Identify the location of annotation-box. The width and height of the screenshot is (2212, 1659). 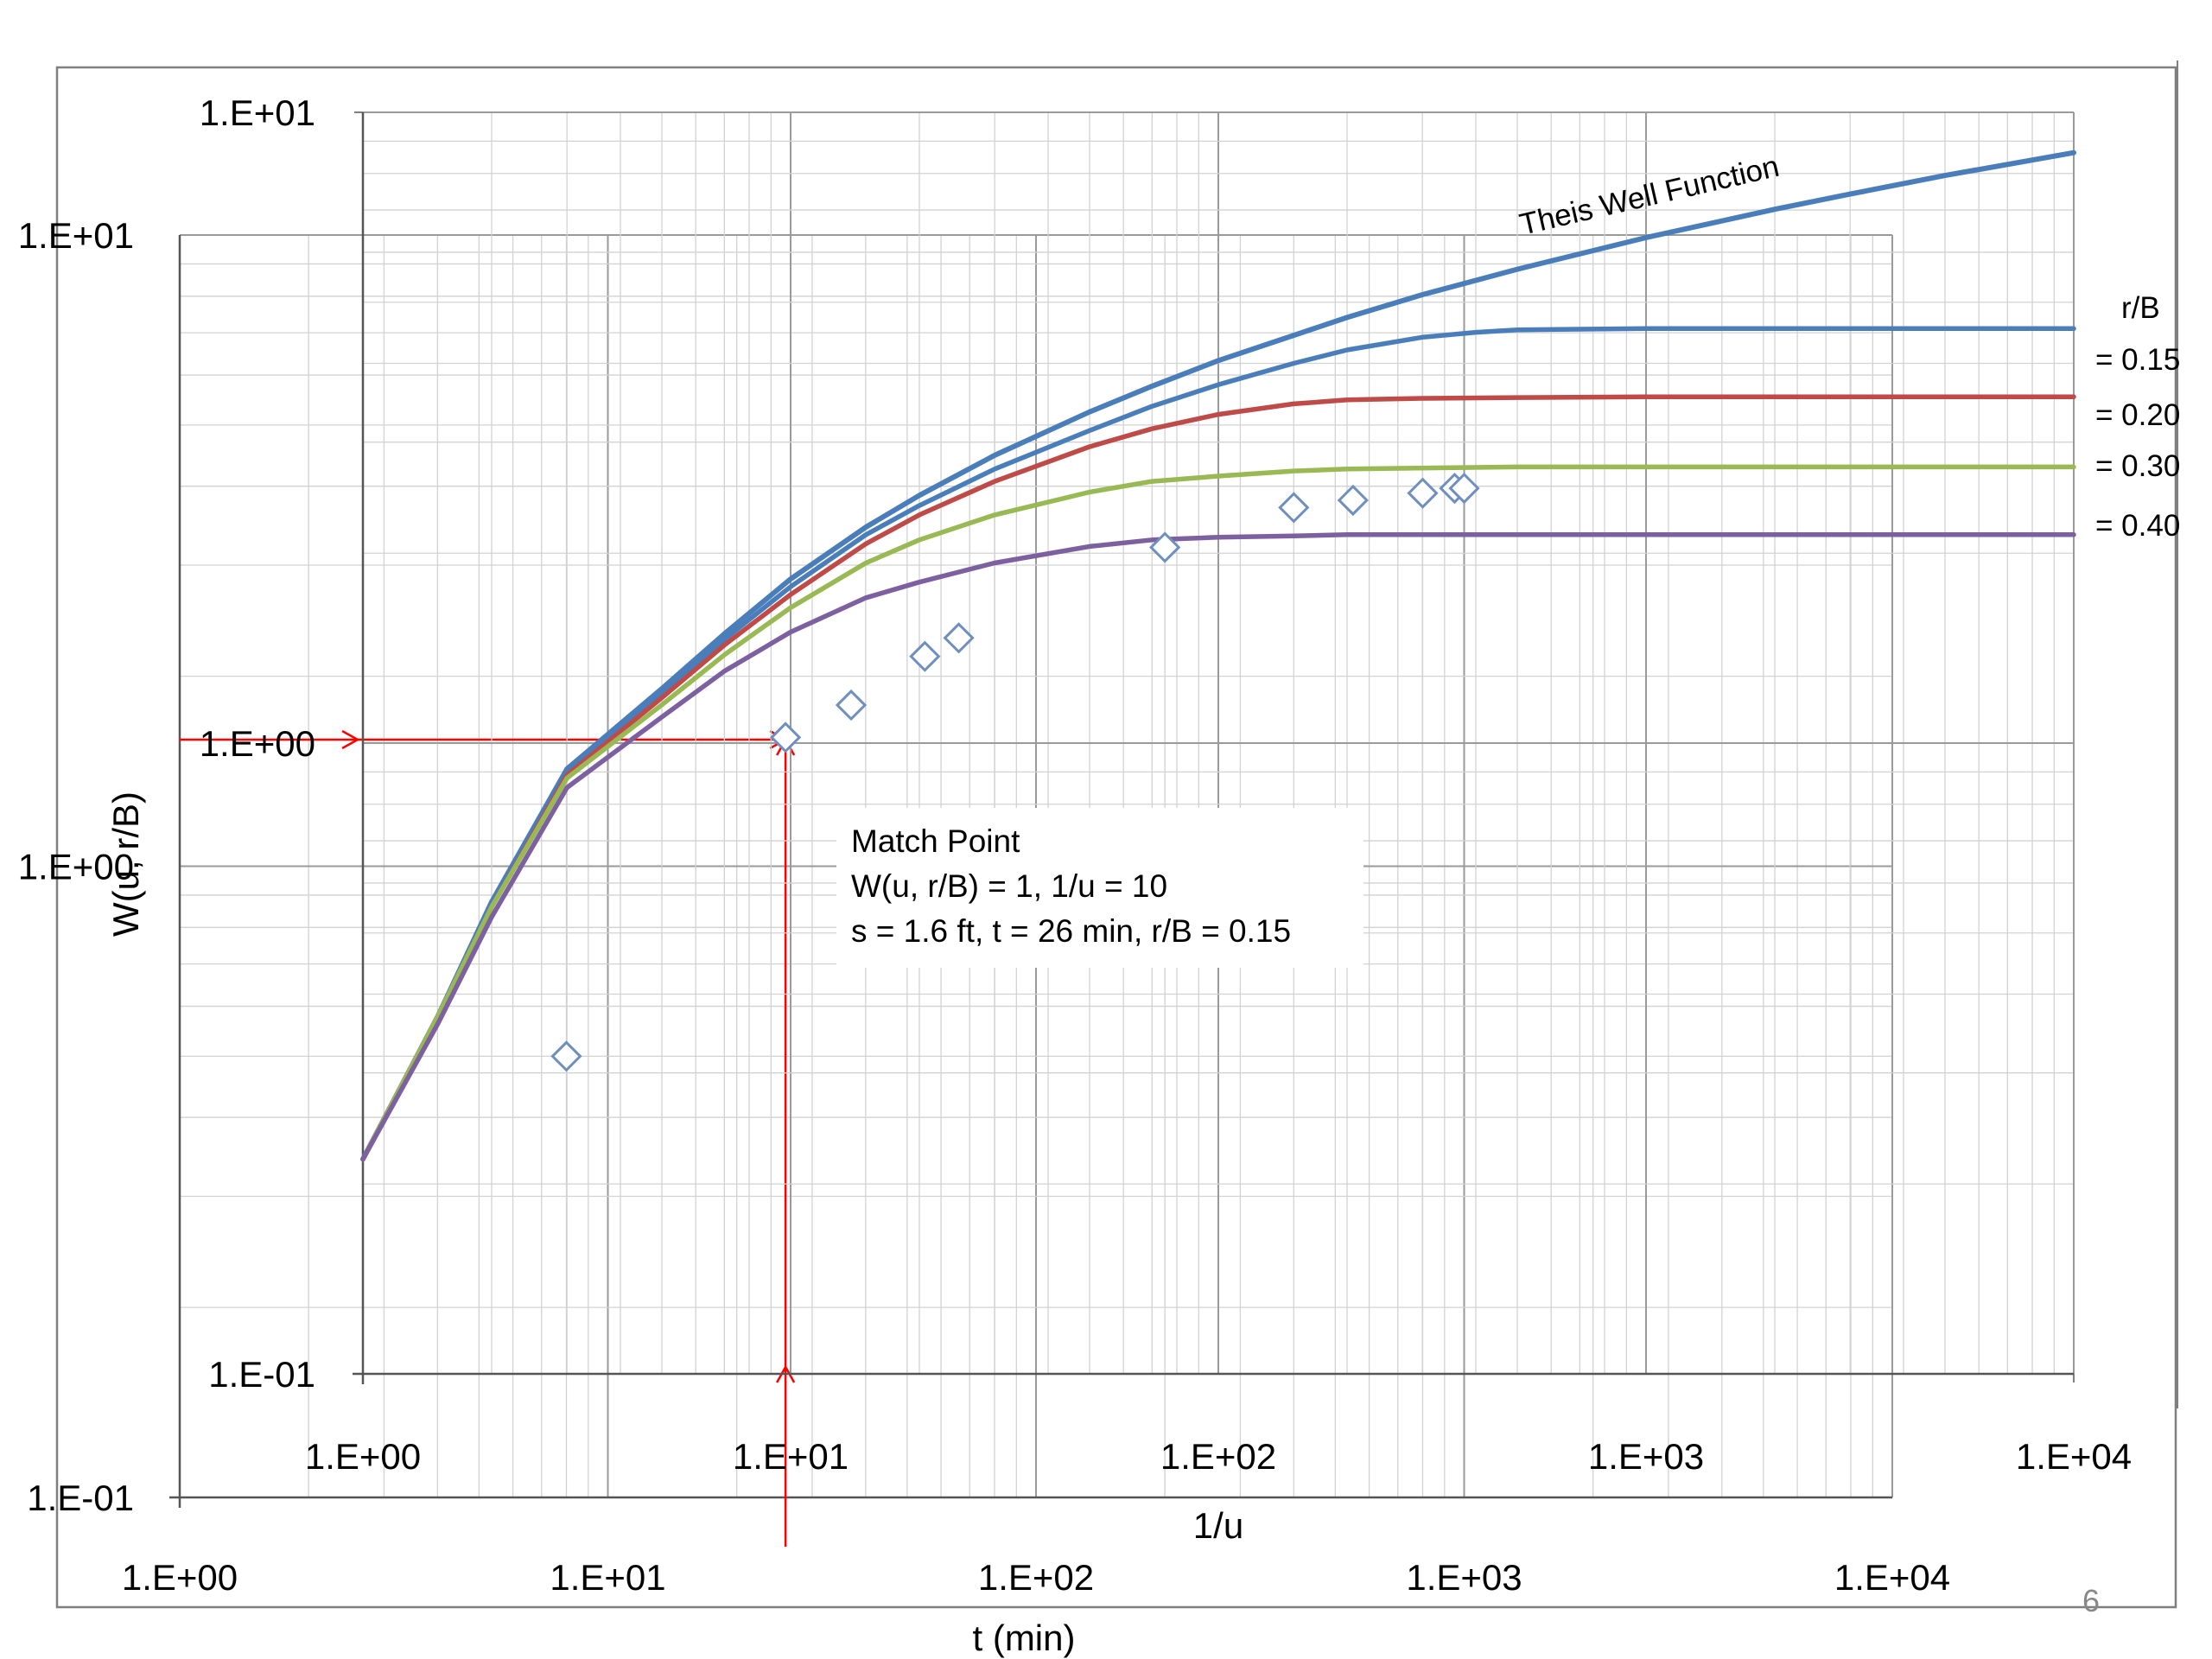
(1099, 888).